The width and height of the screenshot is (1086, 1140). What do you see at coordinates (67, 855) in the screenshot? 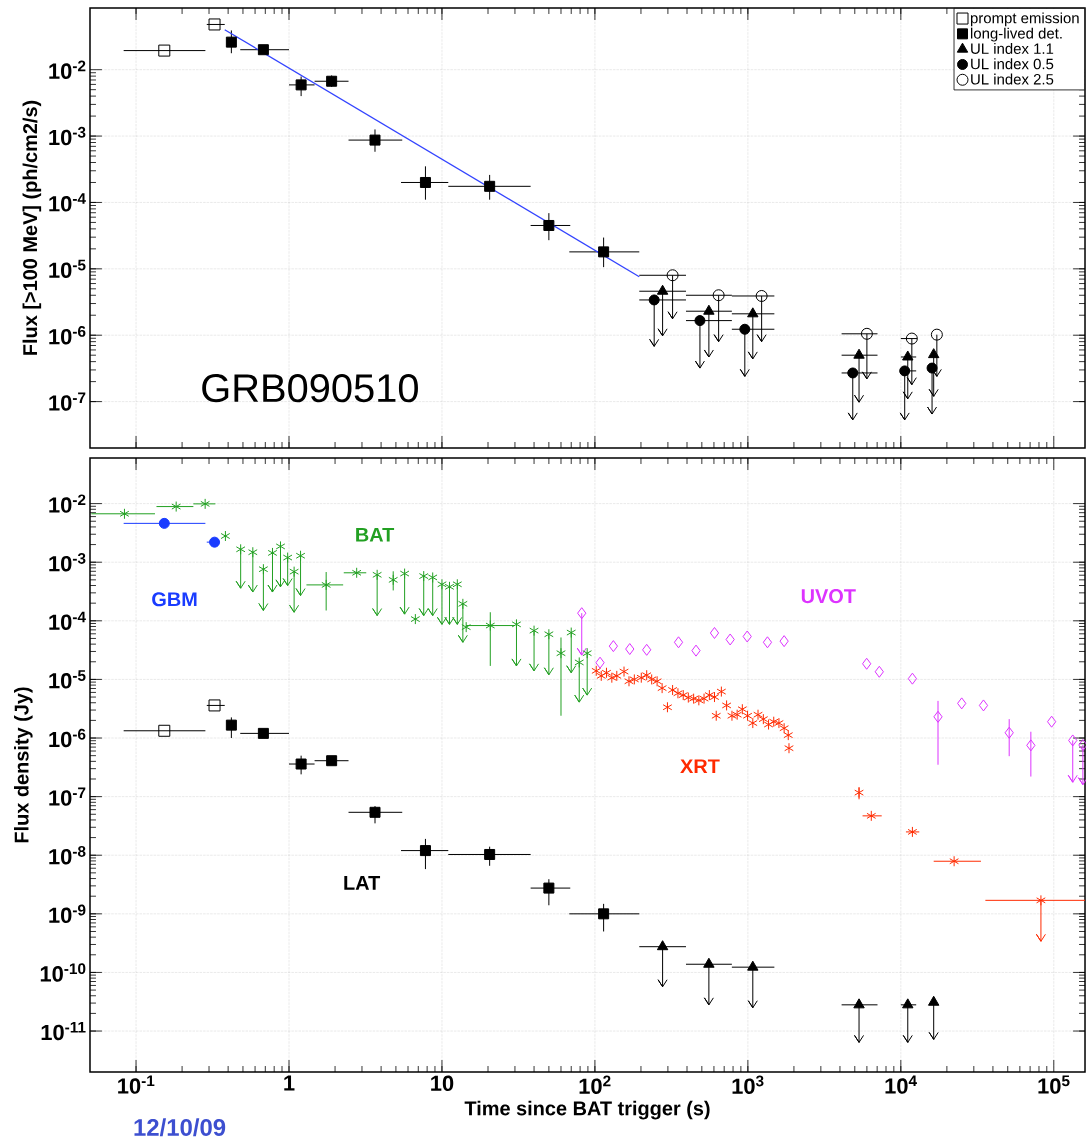
I see `y-tick-label: 10$^{-8}$` at bounding box center [67, 855].